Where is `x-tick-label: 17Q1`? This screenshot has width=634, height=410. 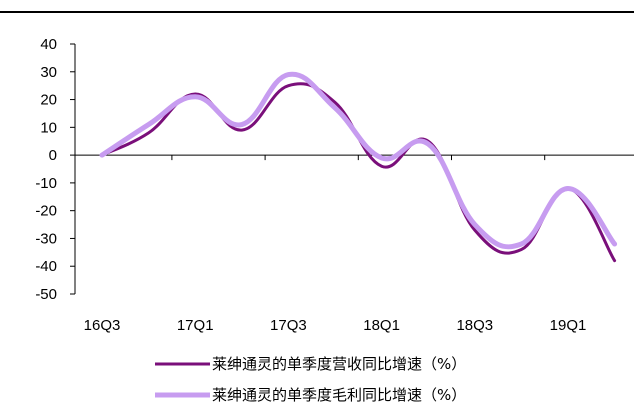 x-tick-label: 17Q1 is located at coordinates (195, 325).